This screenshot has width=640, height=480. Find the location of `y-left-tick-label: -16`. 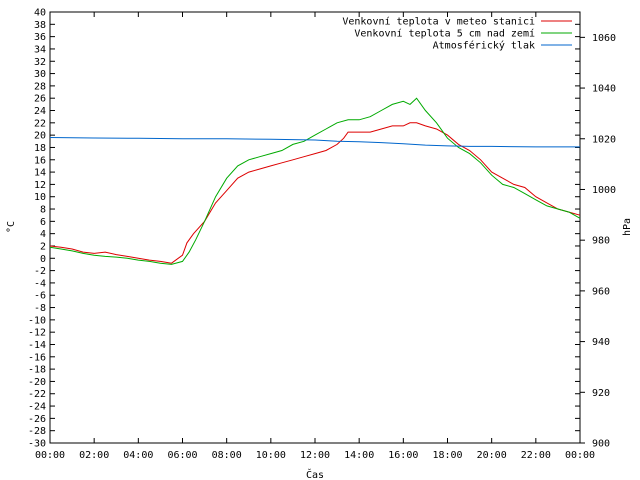

y-left-tick-label: -16 is located at coordinates (37, 357).